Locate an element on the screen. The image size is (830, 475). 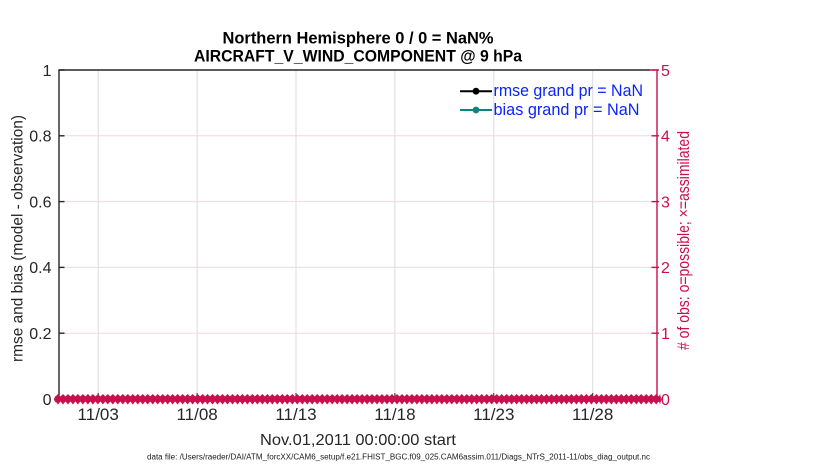
svg-text: bias grand pr = NaN is located at coordinates (567, 109).